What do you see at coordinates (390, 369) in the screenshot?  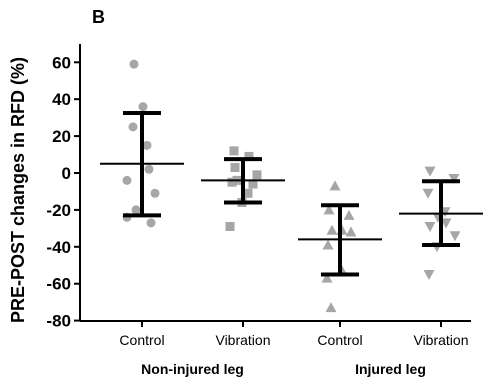 I see `group-label: Injured leg` at bounding box center [390, 369].